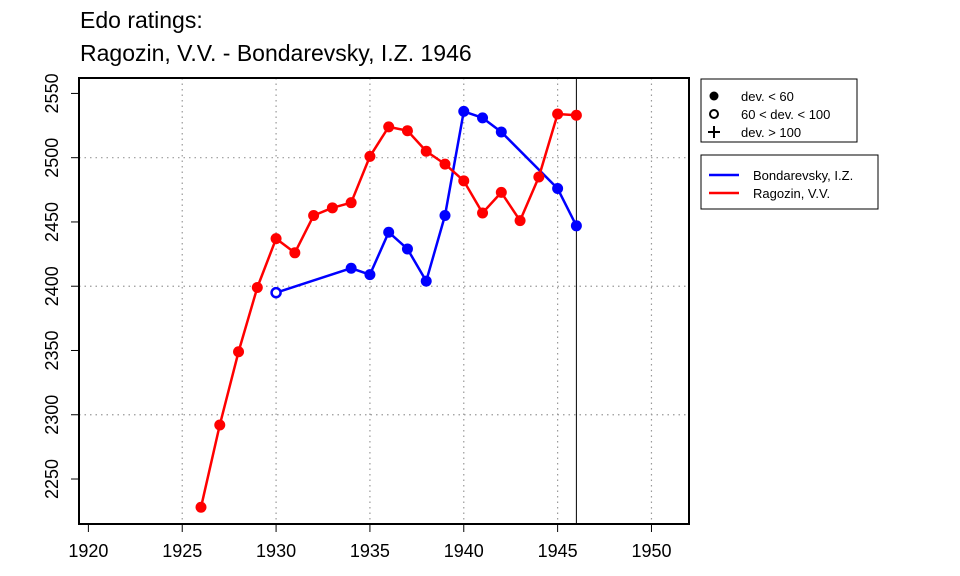 Image resolution: width=960 pixels, height=576 pixels. Describe the element at coordinates (52, 350) in the screenshot. I see `y-tick-label: 2350` at that location.